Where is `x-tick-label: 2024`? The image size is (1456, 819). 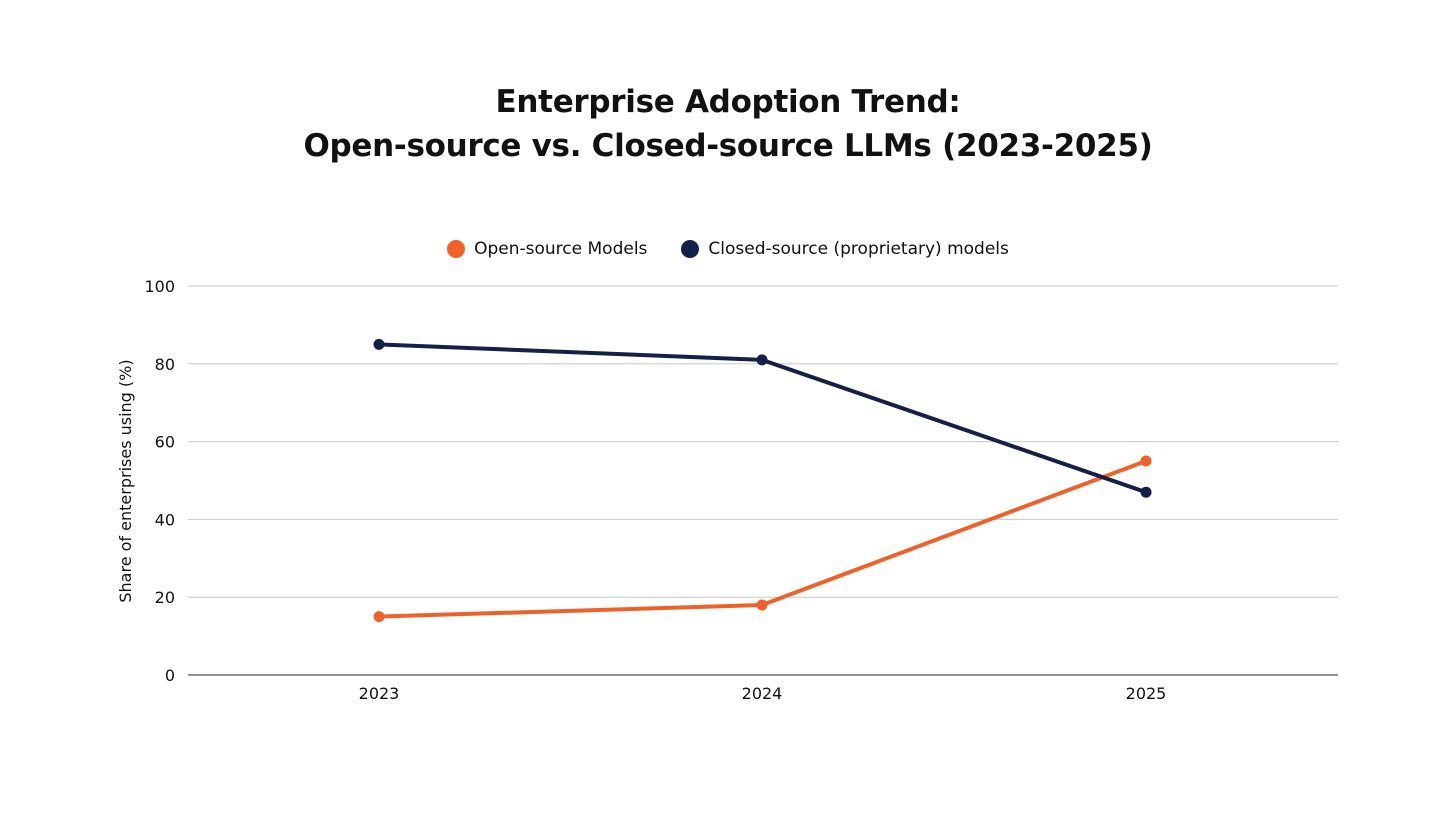
x-tick-label: 2024 is located at coordinates (762, 693).